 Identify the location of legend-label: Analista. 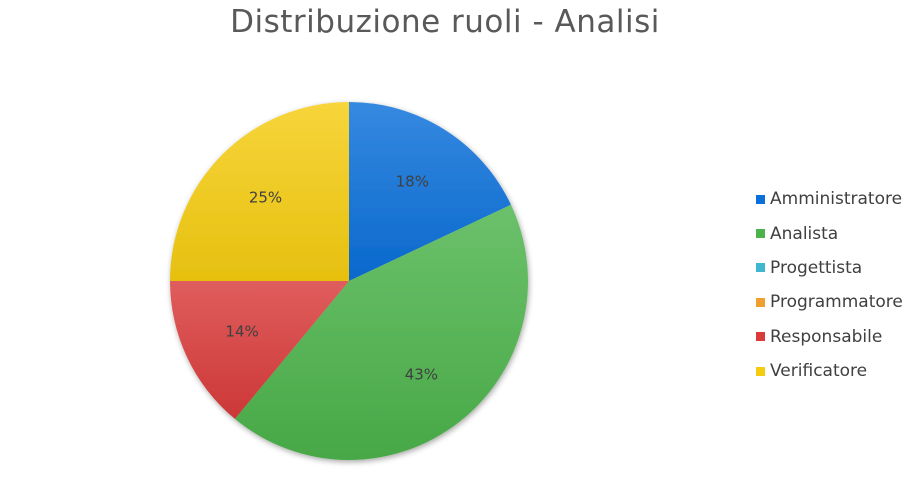
(804, 233).